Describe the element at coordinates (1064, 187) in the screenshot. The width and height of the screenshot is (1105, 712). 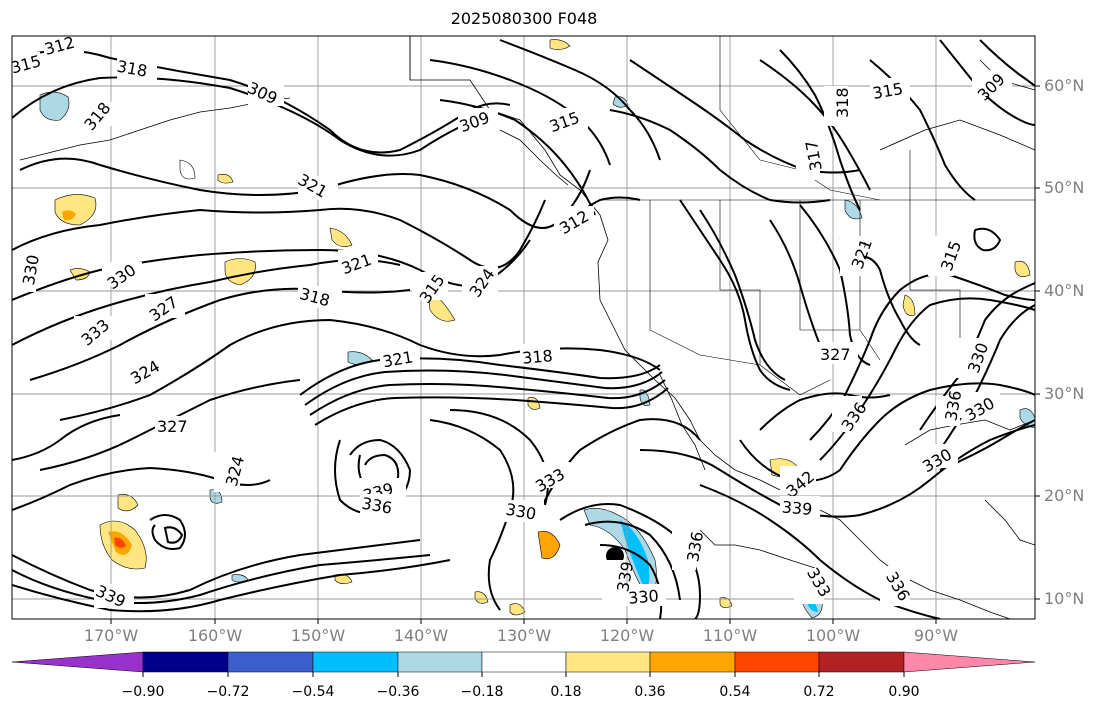
I see `lat-label: 50°N` at that location.